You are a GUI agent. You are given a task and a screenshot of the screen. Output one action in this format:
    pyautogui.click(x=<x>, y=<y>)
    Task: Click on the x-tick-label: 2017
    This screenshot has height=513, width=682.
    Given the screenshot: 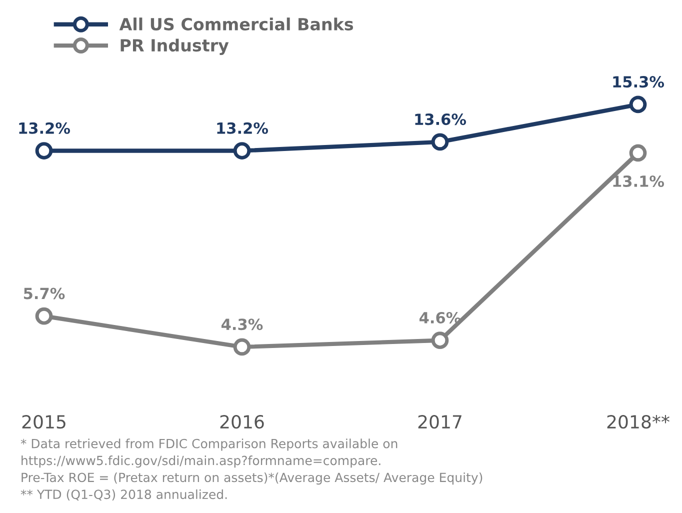 What is the action you would take?
    pyautogui.click(x=440, y=421)
    